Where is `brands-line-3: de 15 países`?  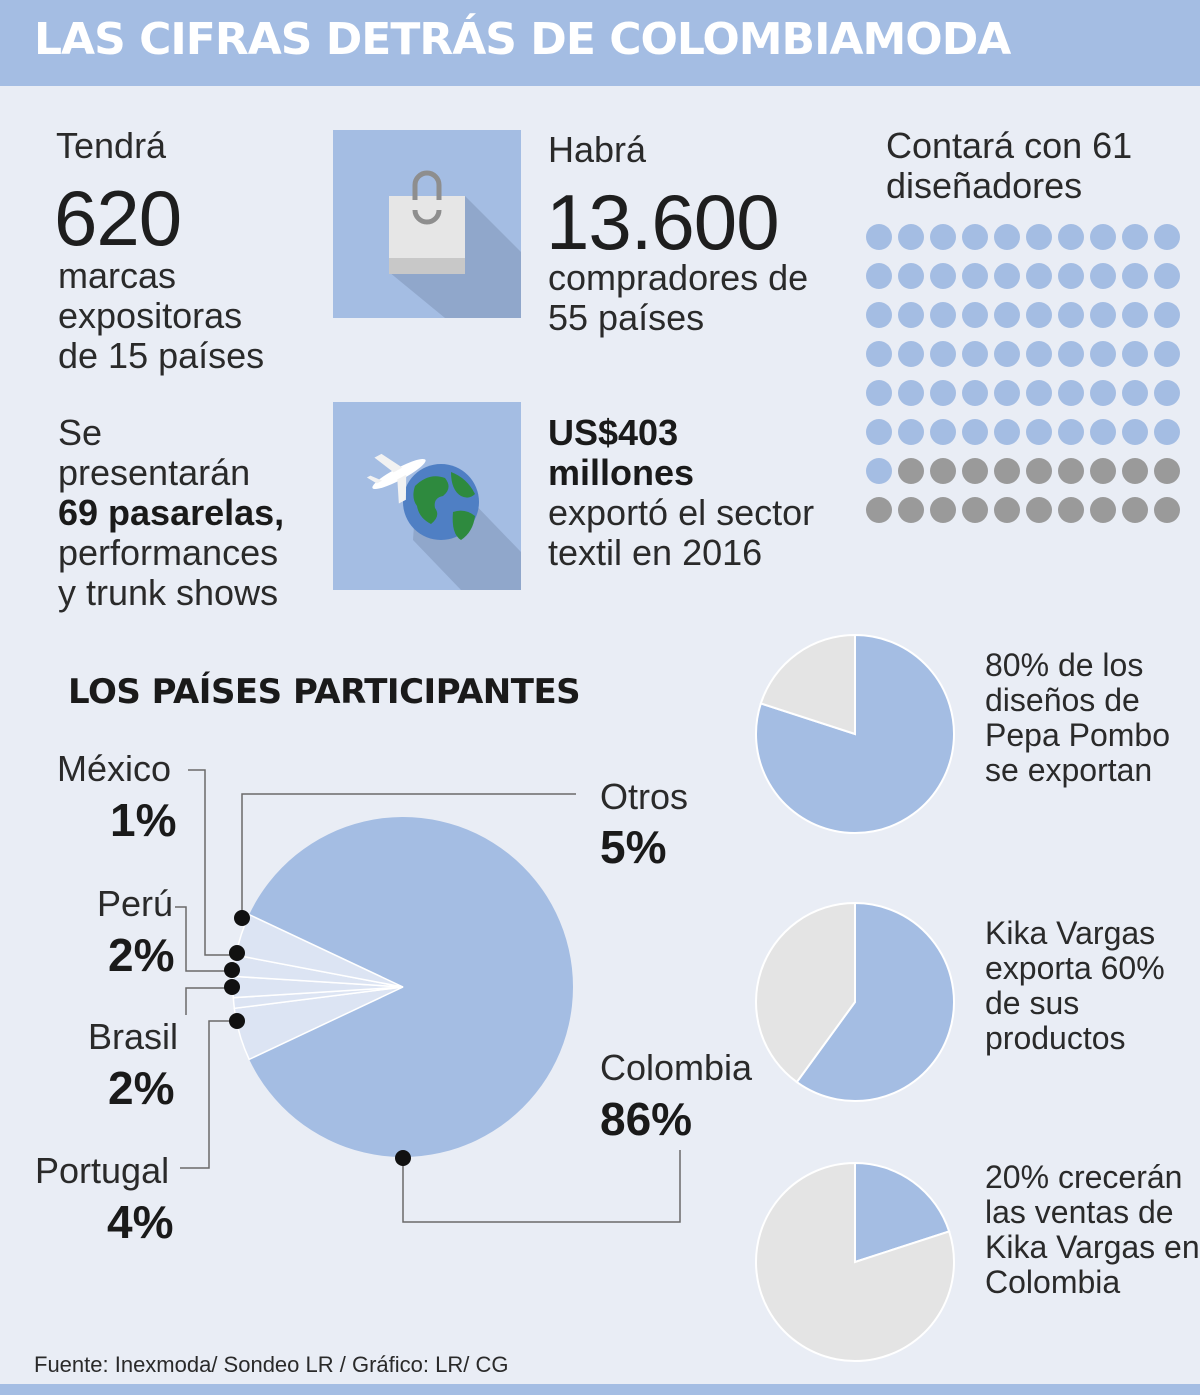 brands-line-3: de 15 países is located at coordinates (161, 355).